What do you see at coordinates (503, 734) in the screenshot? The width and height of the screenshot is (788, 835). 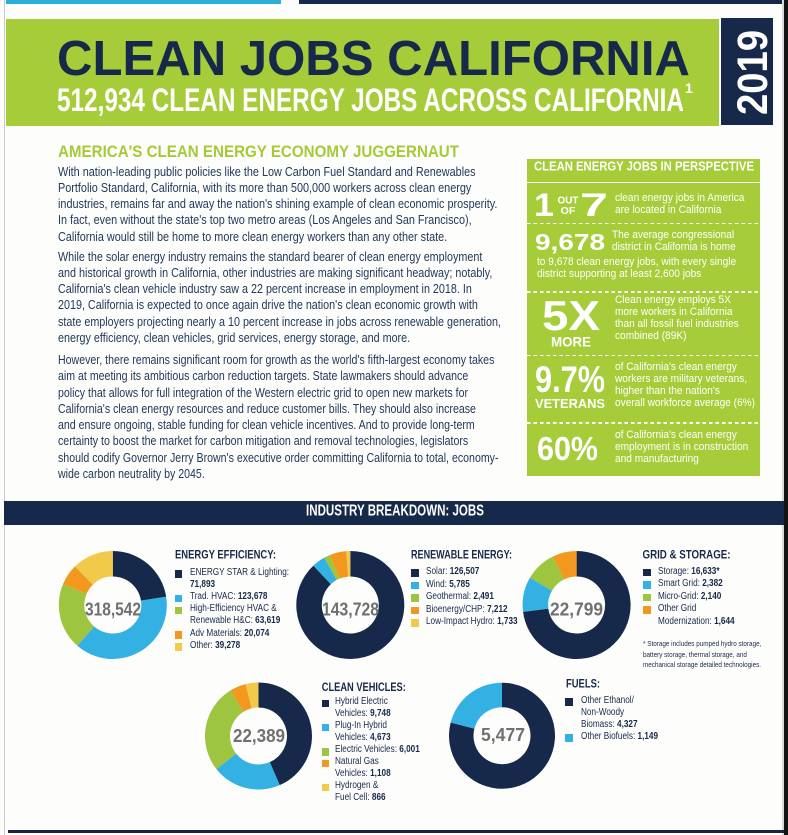 I see `svg-text: 5,477` at bounding box center [503, 734].